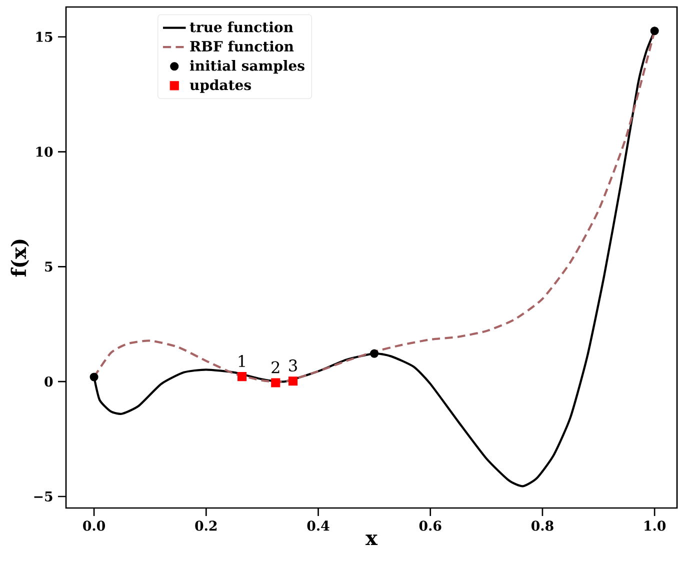  Describe the element at coordinates (48, 381) in the screenshot. I see `y-tick-label: 0` at that location.